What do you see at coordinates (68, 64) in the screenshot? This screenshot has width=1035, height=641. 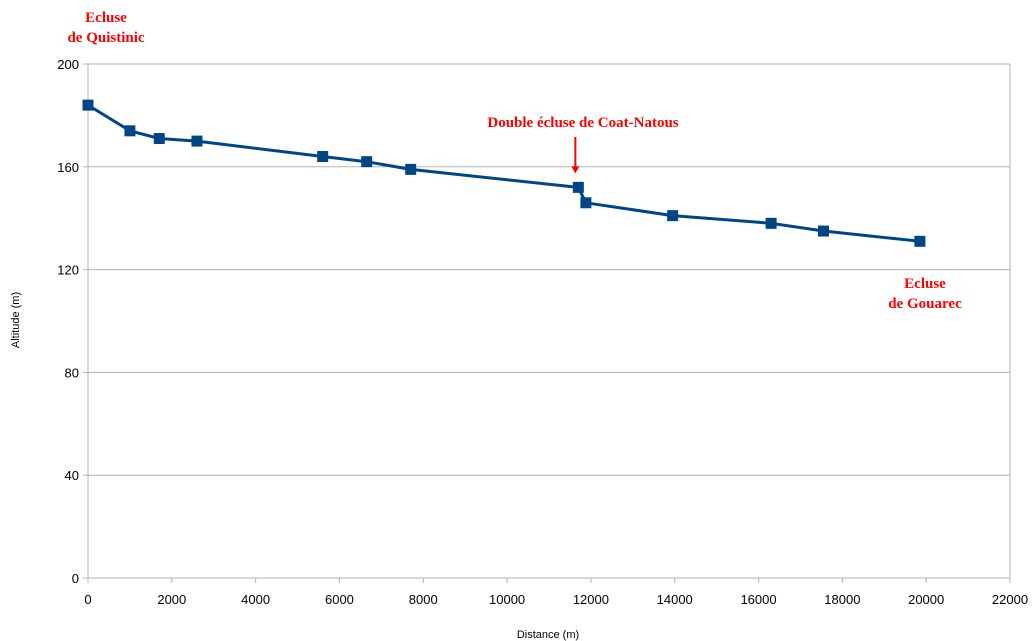 I see `y-tick-label: 200` at bounding box center [68, 64].